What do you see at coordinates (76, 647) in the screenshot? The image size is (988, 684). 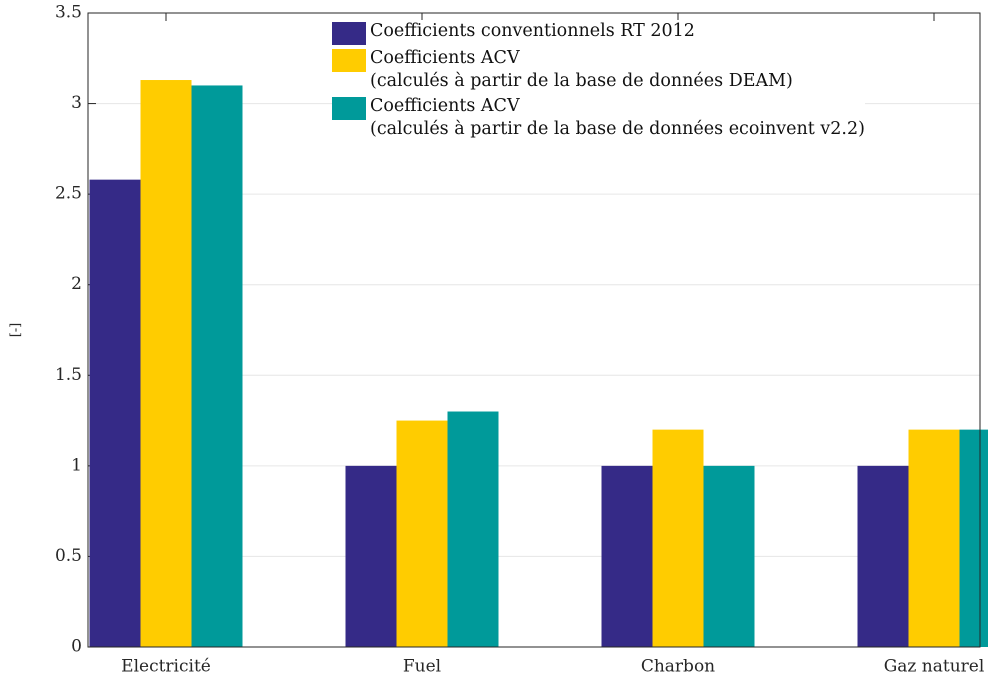 I see `y-tick-label: 0` at bounding box center [76, 647].